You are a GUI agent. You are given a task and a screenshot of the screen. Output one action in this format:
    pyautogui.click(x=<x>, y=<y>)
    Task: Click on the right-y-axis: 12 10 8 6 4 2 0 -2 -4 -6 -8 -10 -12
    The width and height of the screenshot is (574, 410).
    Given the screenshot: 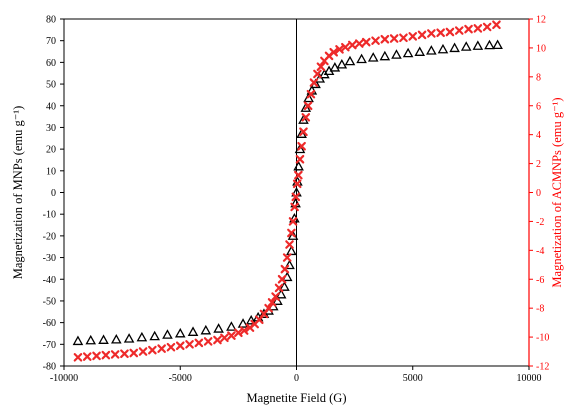 What is the action you would take?
    pyautogui.click(x=539, y=194)
    